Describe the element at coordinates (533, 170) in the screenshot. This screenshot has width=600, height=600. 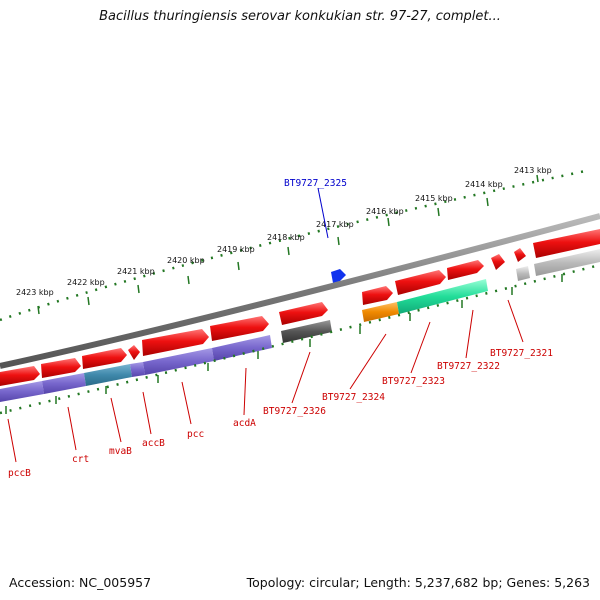
I see `ruler-tick-label: 2413 kbp` at that location.